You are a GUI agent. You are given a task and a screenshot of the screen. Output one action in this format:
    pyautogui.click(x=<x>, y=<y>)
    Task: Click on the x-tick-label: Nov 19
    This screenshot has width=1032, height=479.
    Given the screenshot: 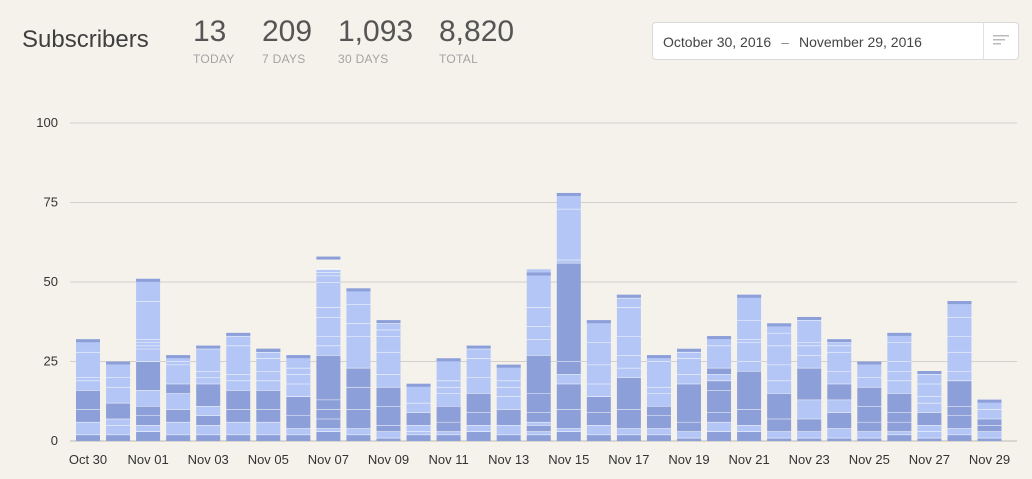 What is the action you would take?
    pyautogui.click(x=688, y=459)
    